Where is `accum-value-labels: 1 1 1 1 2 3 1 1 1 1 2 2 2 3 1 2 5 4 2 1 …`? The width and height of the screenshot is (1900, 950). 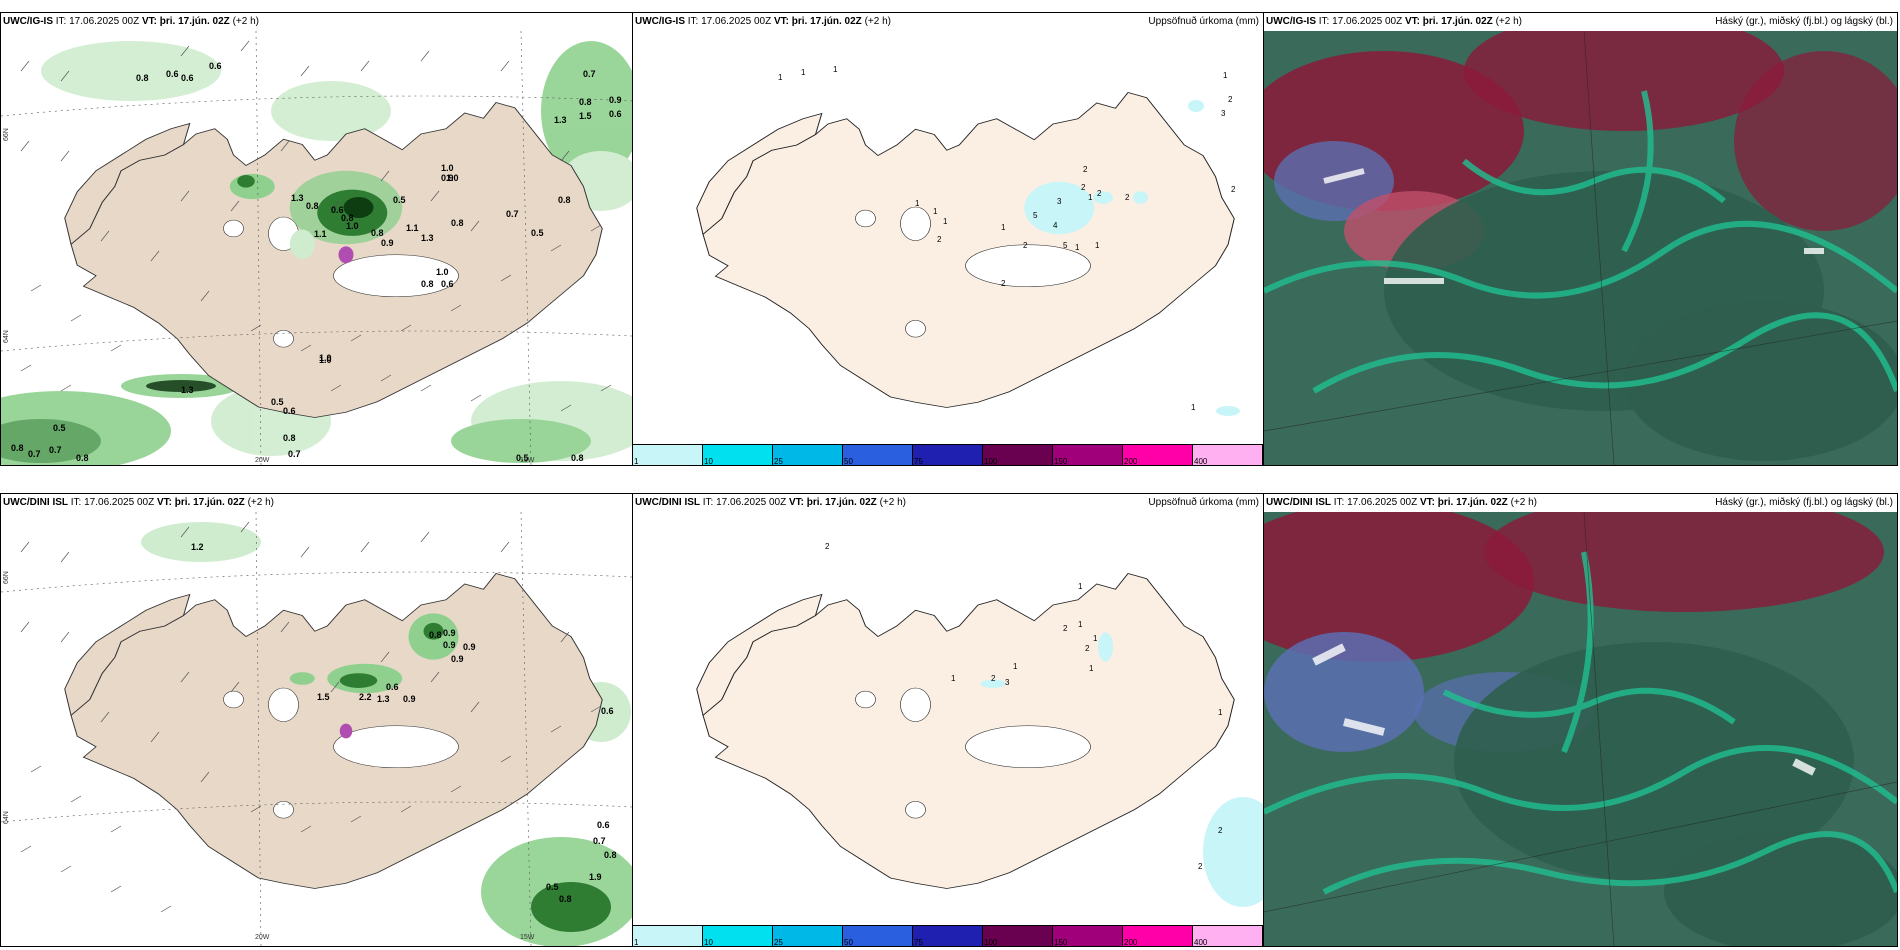
accum-value-labels: 1 1 1 1 2 3 1 1 1 1 2 2 2 3 1 2 5 4 2 1 … is located at coordinates (1007, 238).